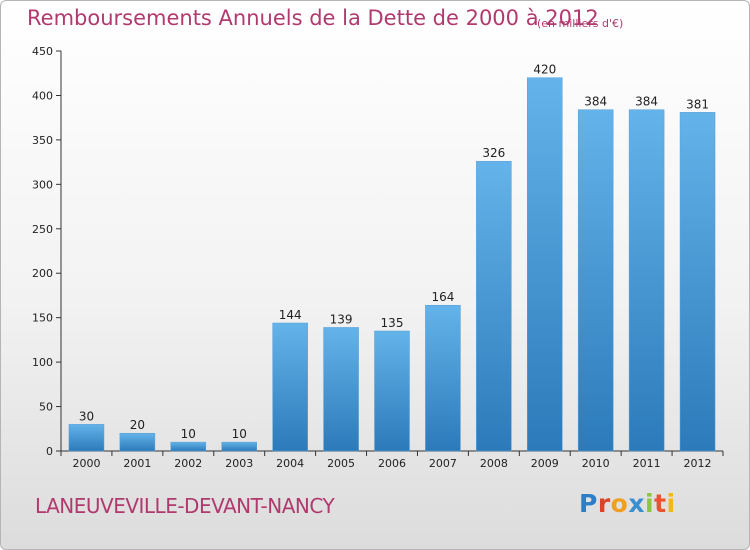 Image resolution: width=750 pixels, height=550 pixels. Describe the element at coordinates (494, 463) in the screenshot. I see `x-tick-label-2008: 2008` at that location.